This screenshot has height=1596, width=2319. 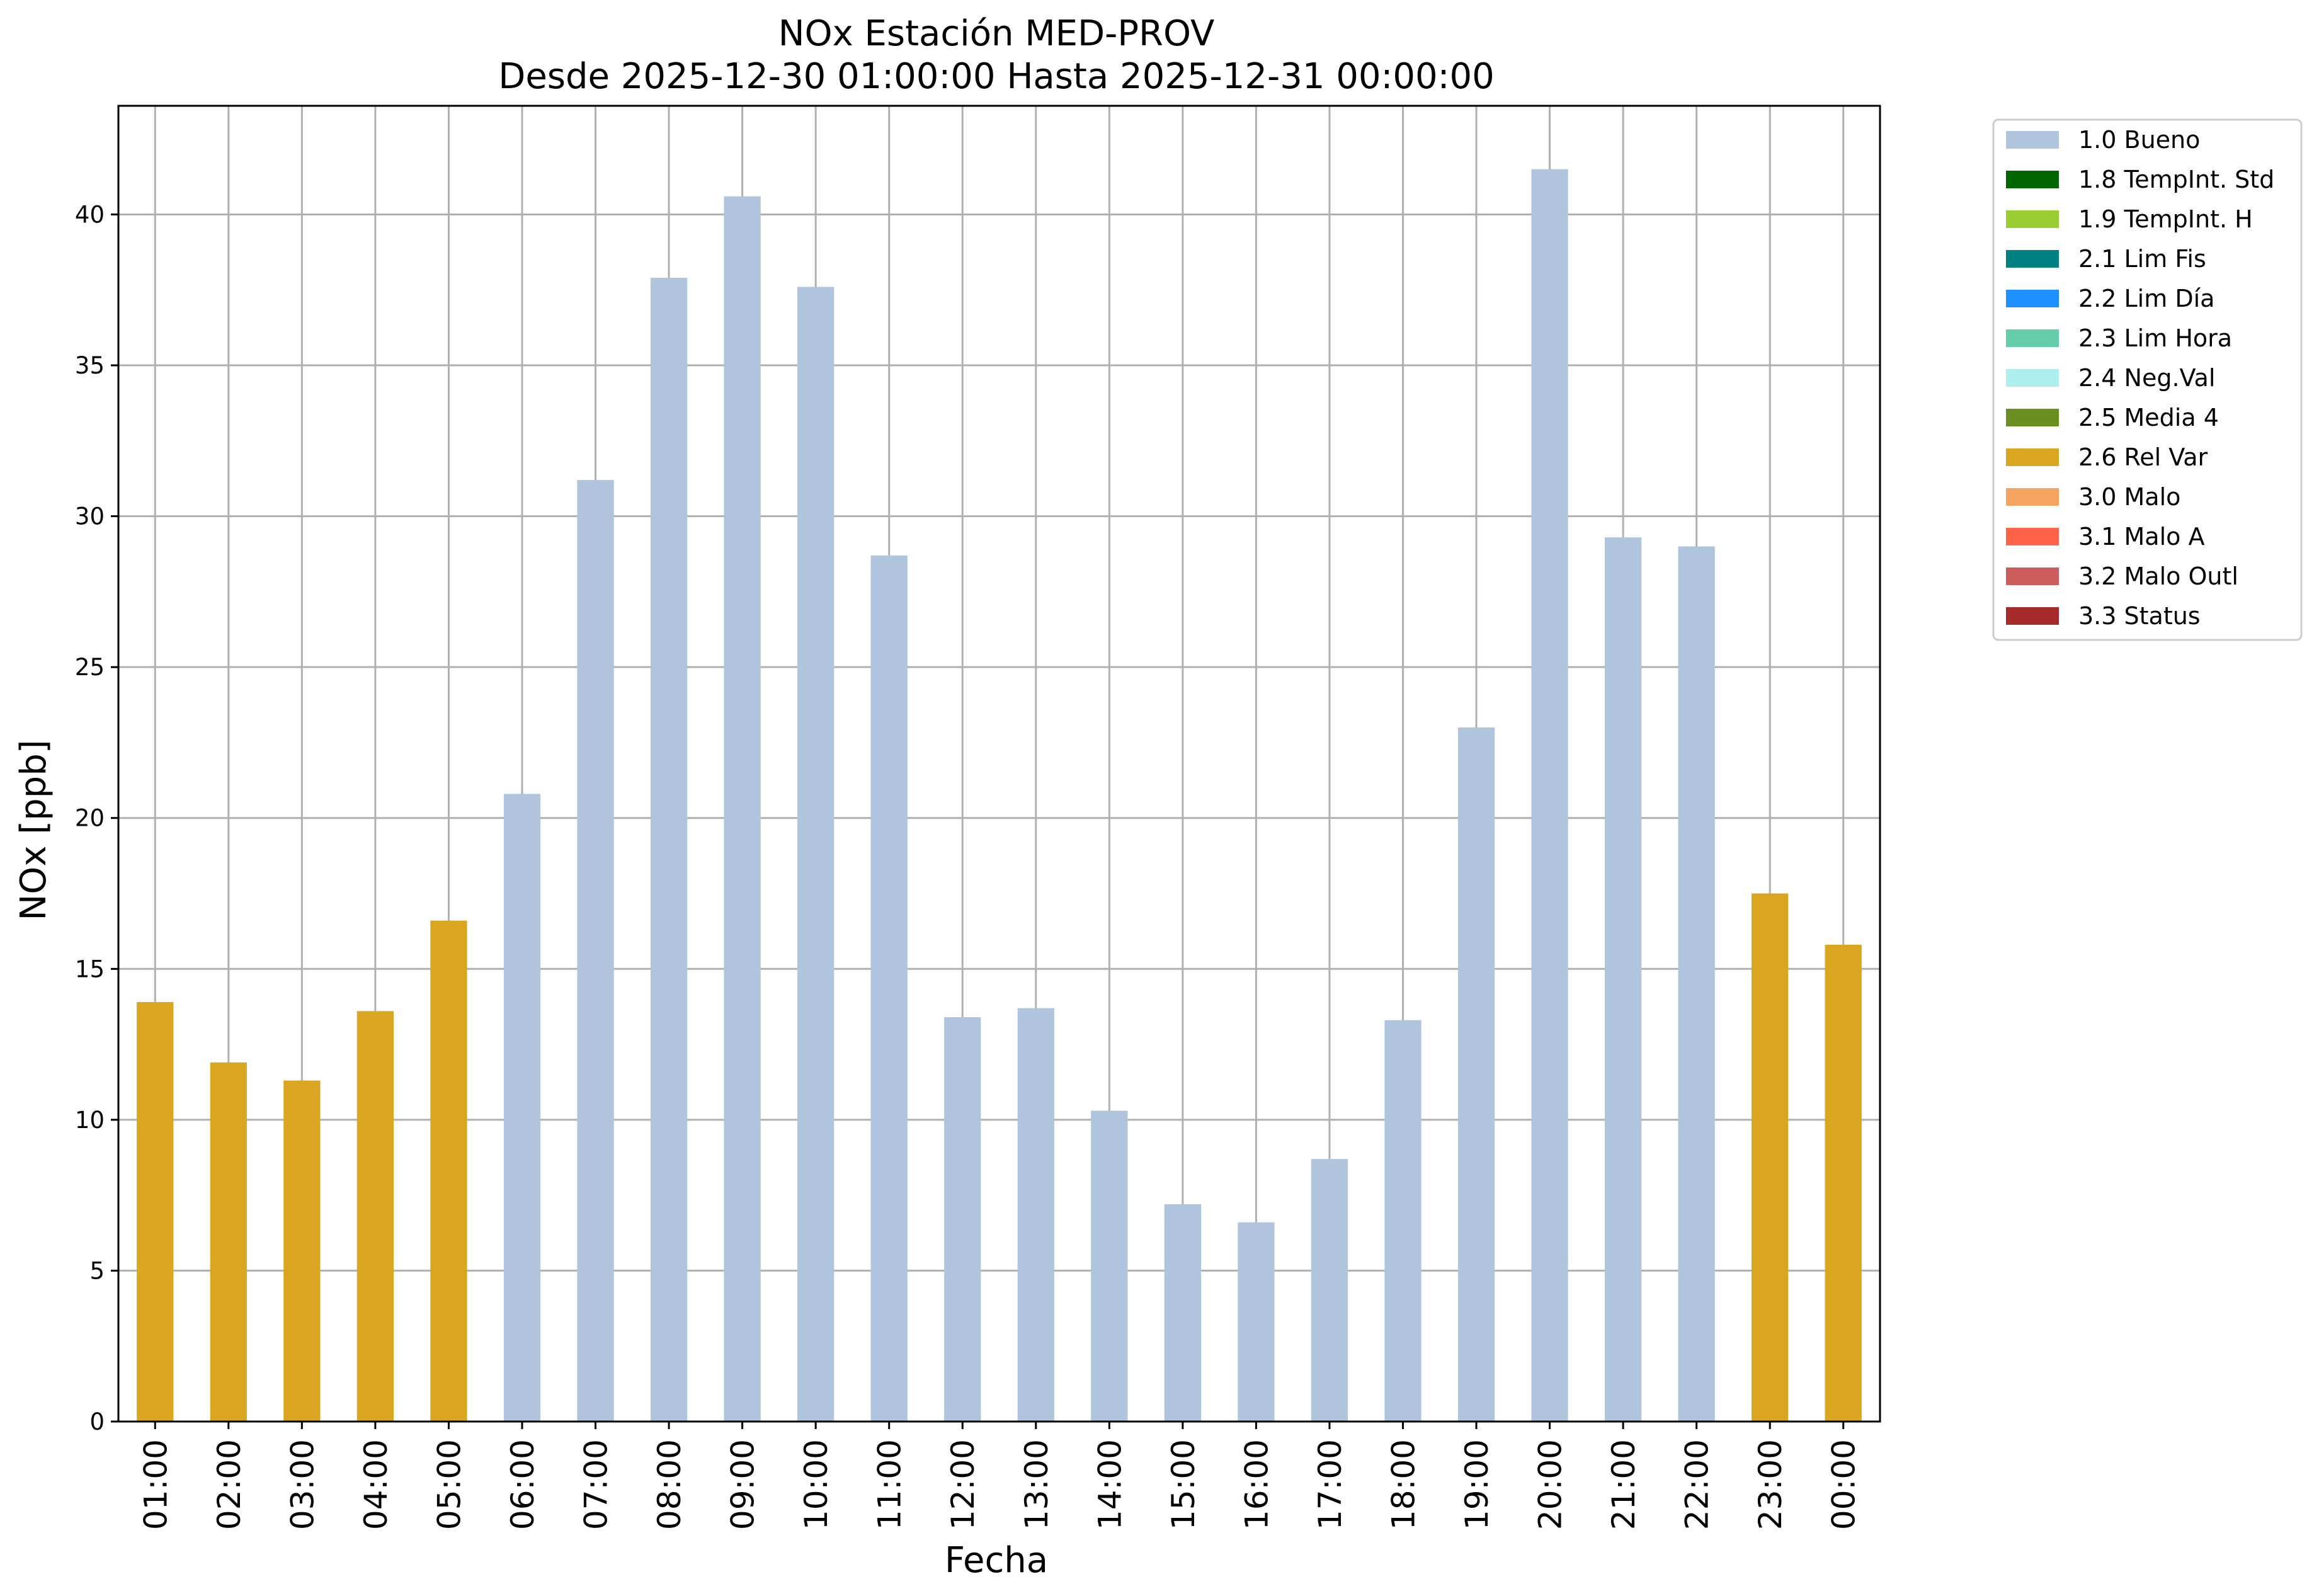 I want to click on legend-label: 2.3 Lim Hora, so click(x=2155, y=338).